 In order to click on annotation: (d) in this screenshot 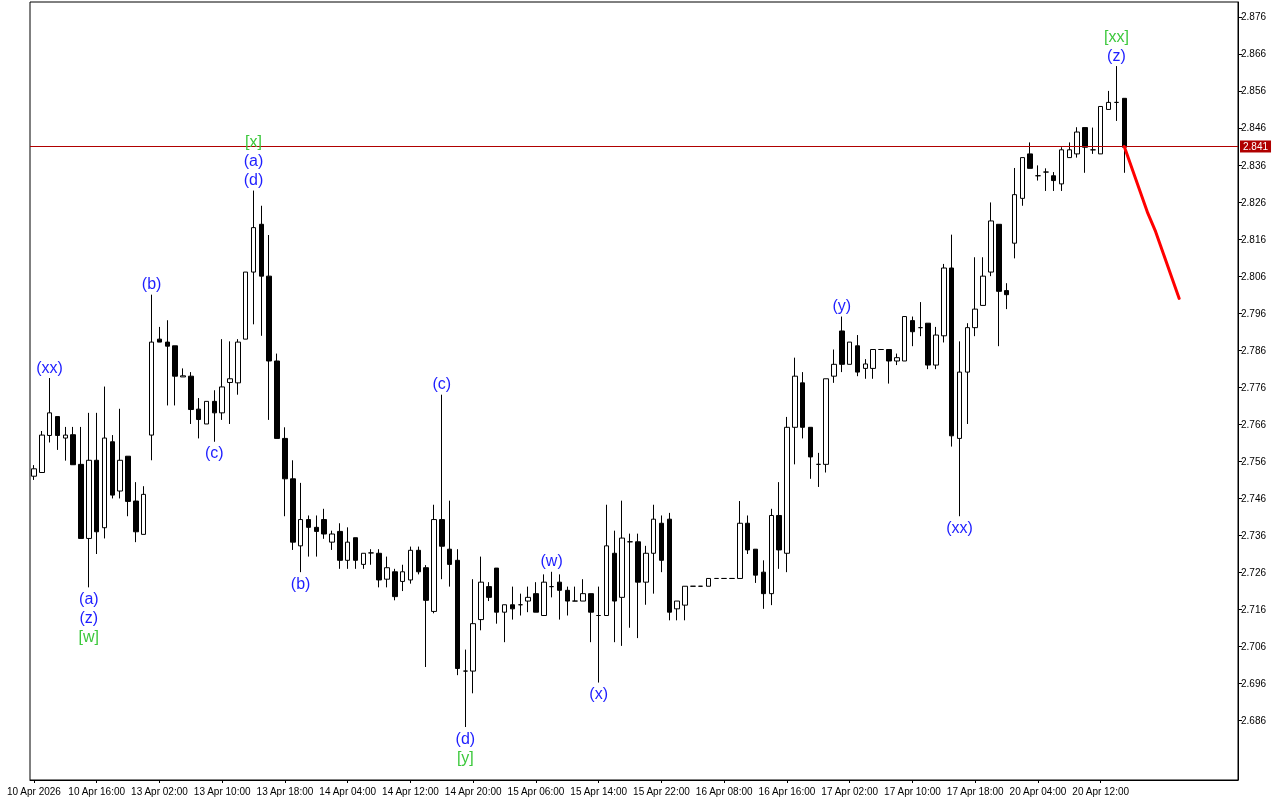, I will do `click(465, 738)`.